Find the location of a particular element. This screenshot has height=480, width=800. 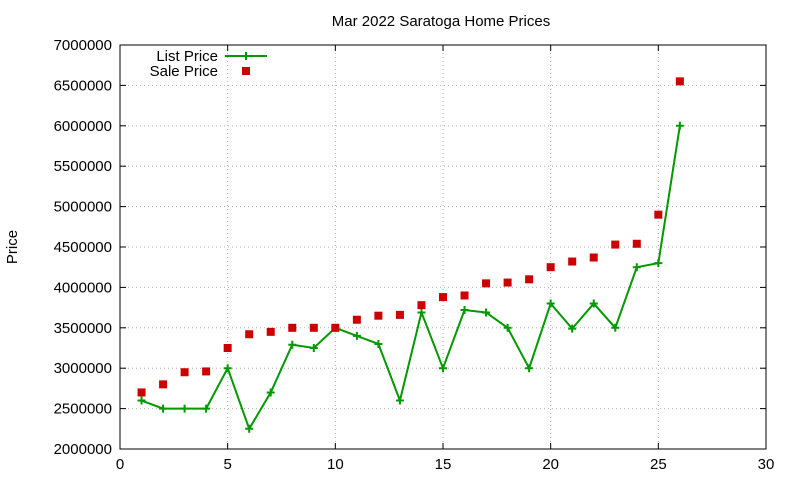

x-tick-label: 5 is located at coordinates (227, 464).